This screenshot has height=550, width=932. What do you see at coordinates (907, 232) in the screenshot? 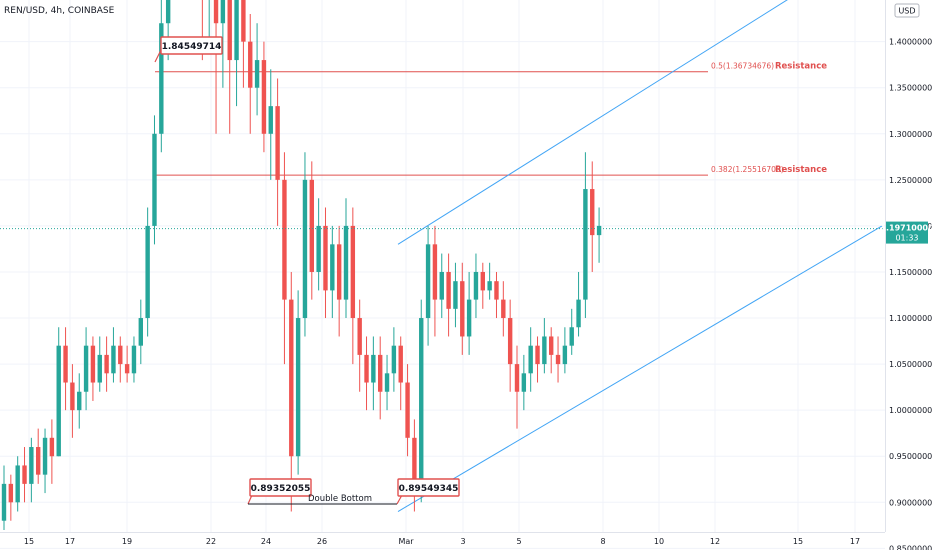
I see `current-price-tag` at bounding box center [907, 232].